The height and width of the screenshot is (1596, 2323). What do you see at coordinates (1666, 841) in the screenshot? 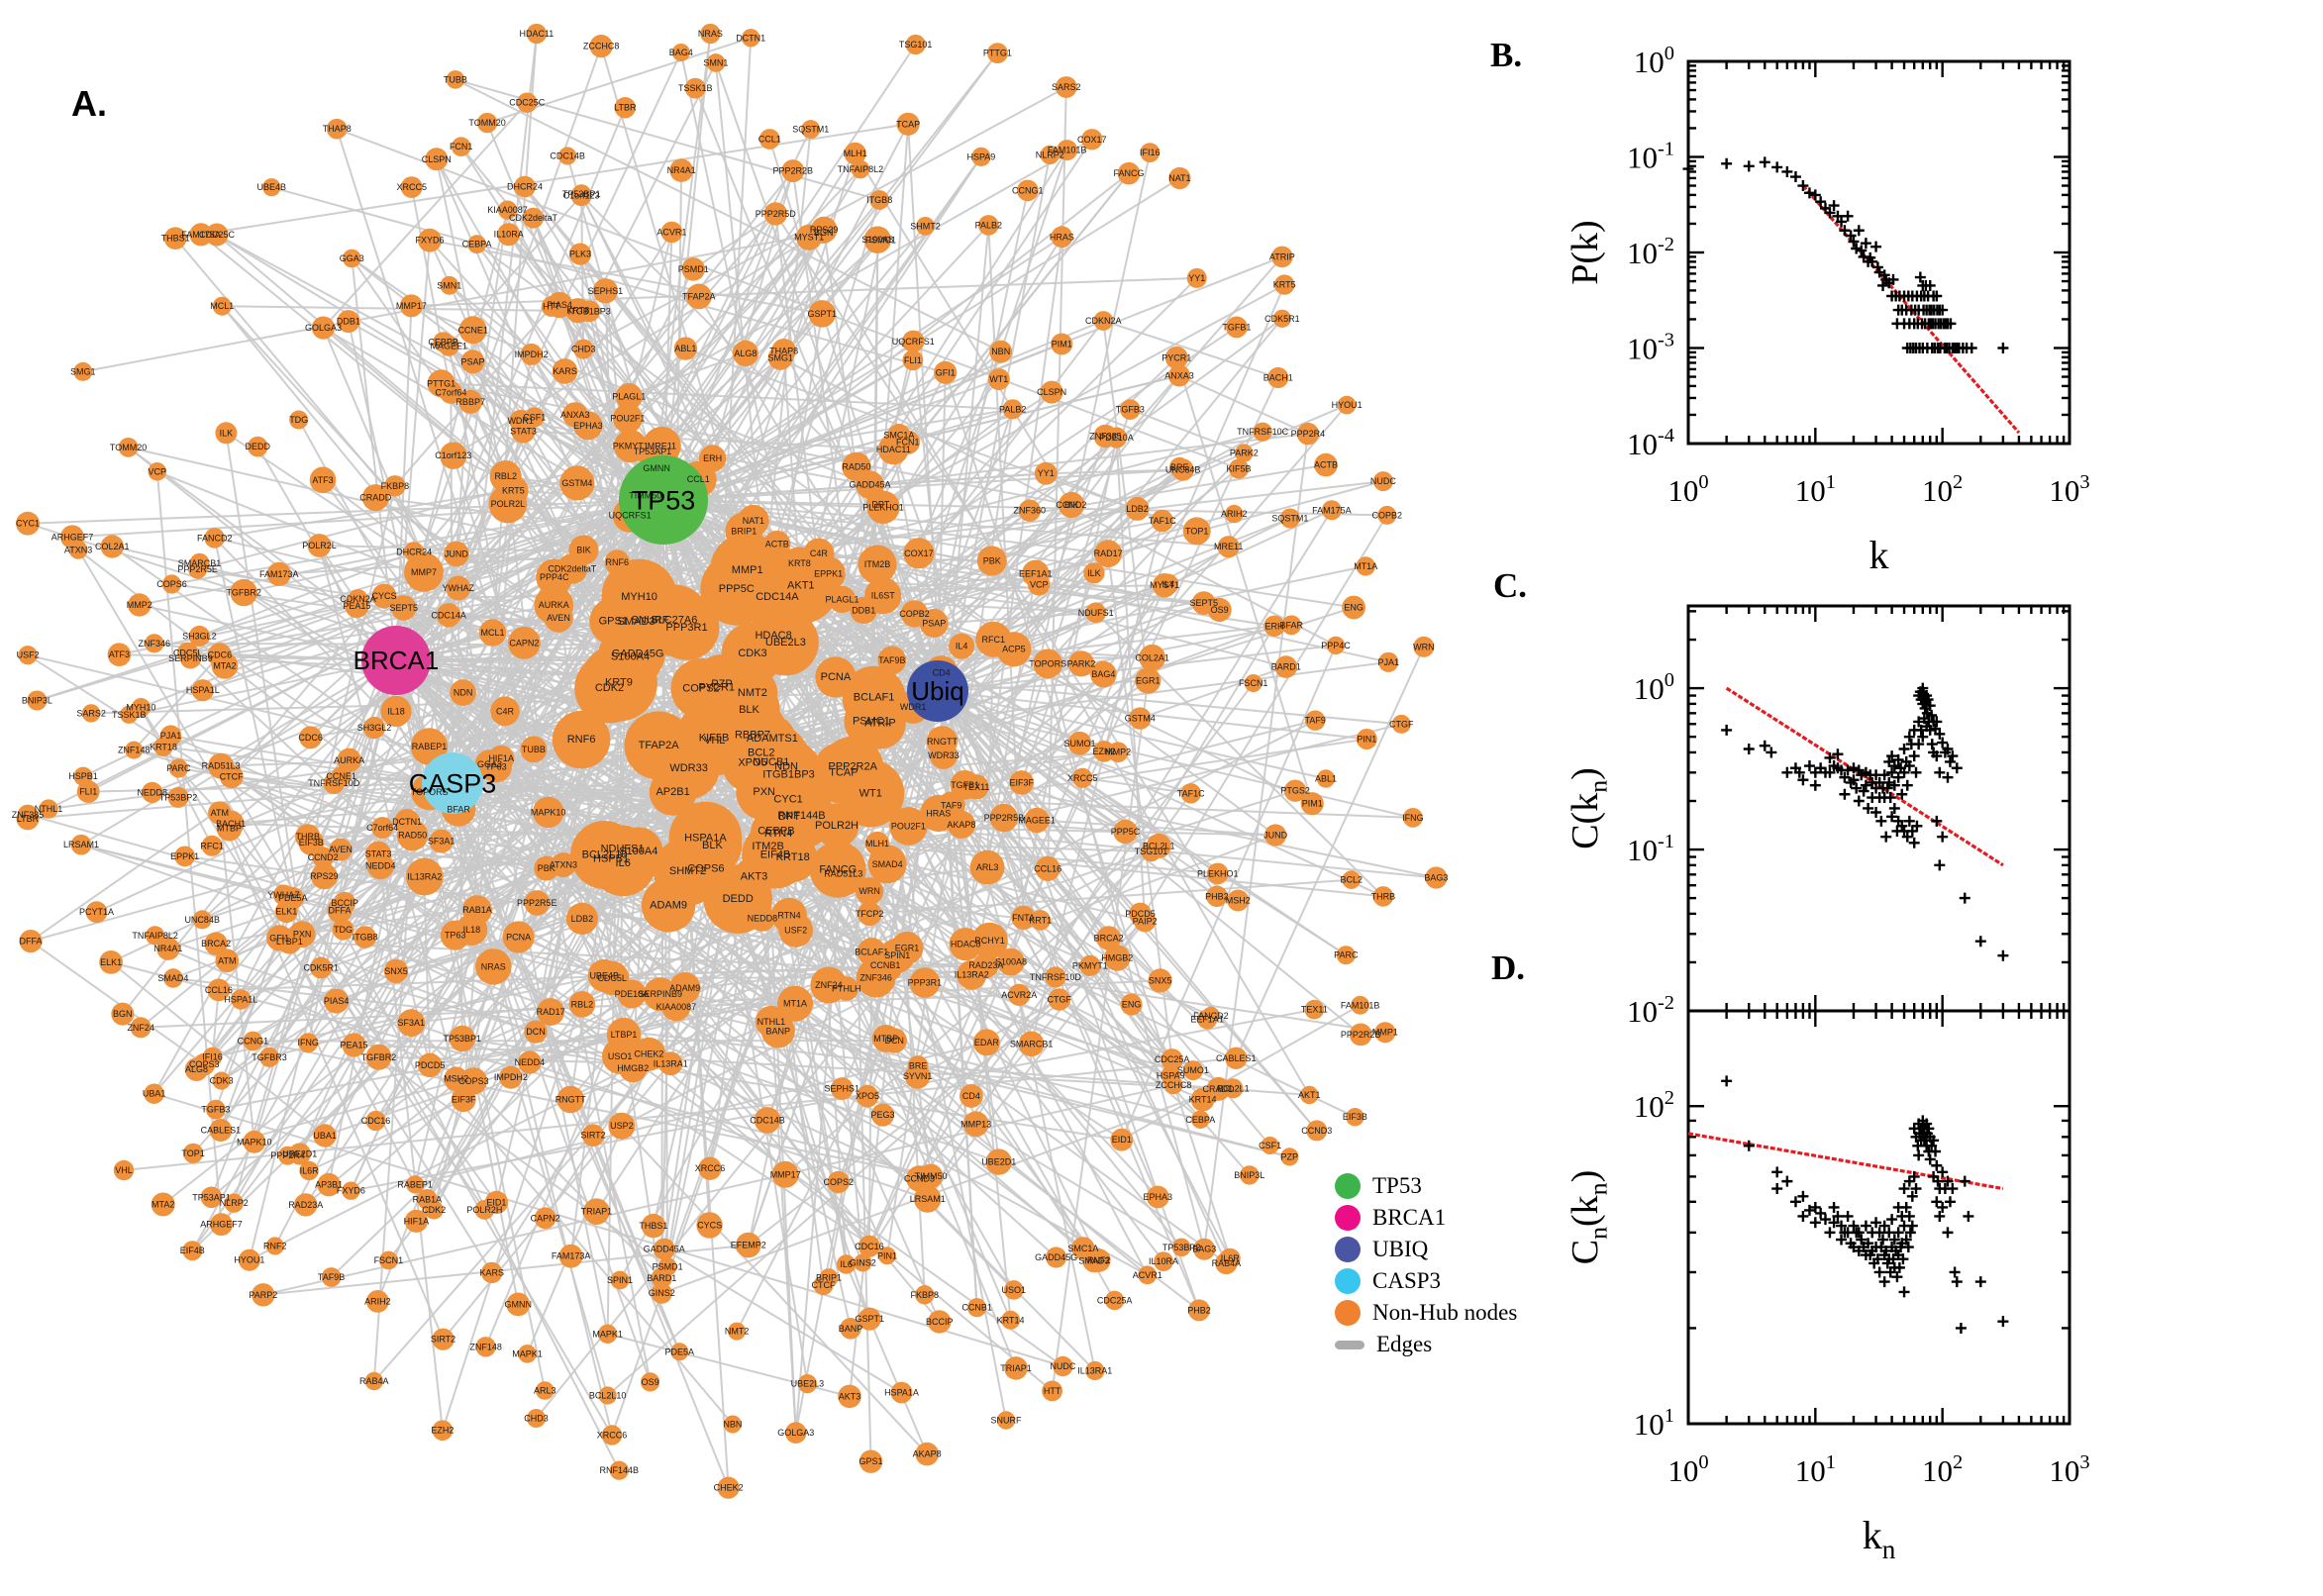
I see `pow-exp: -1` at bounding box center [1666, 841].